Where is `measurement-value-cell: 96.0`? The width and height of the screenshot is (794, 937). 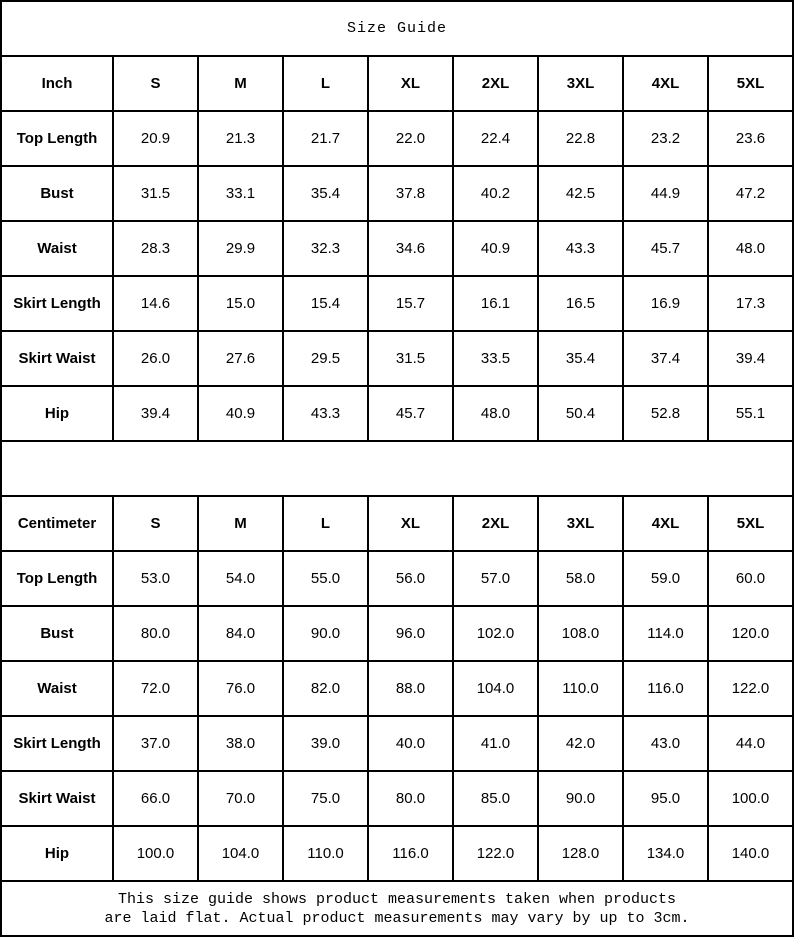
measurement-value-cell: 96.0 is located at coordinates (410, 633).